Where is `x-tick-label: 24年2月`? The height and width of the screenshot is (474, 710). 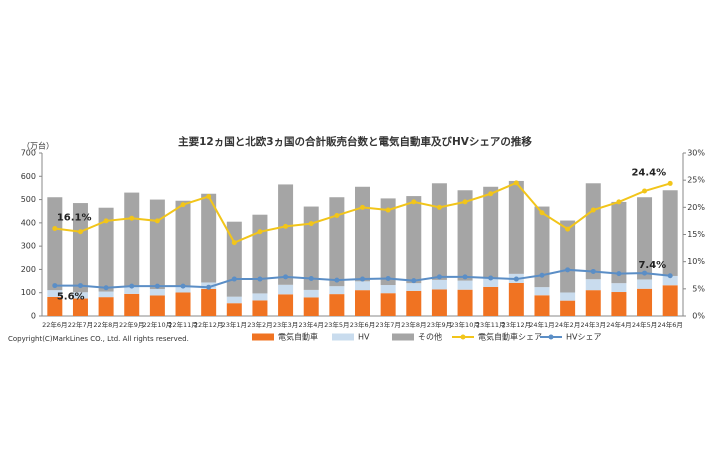
x-tick-label: 24年2月 is located at coordinates (567, 324).